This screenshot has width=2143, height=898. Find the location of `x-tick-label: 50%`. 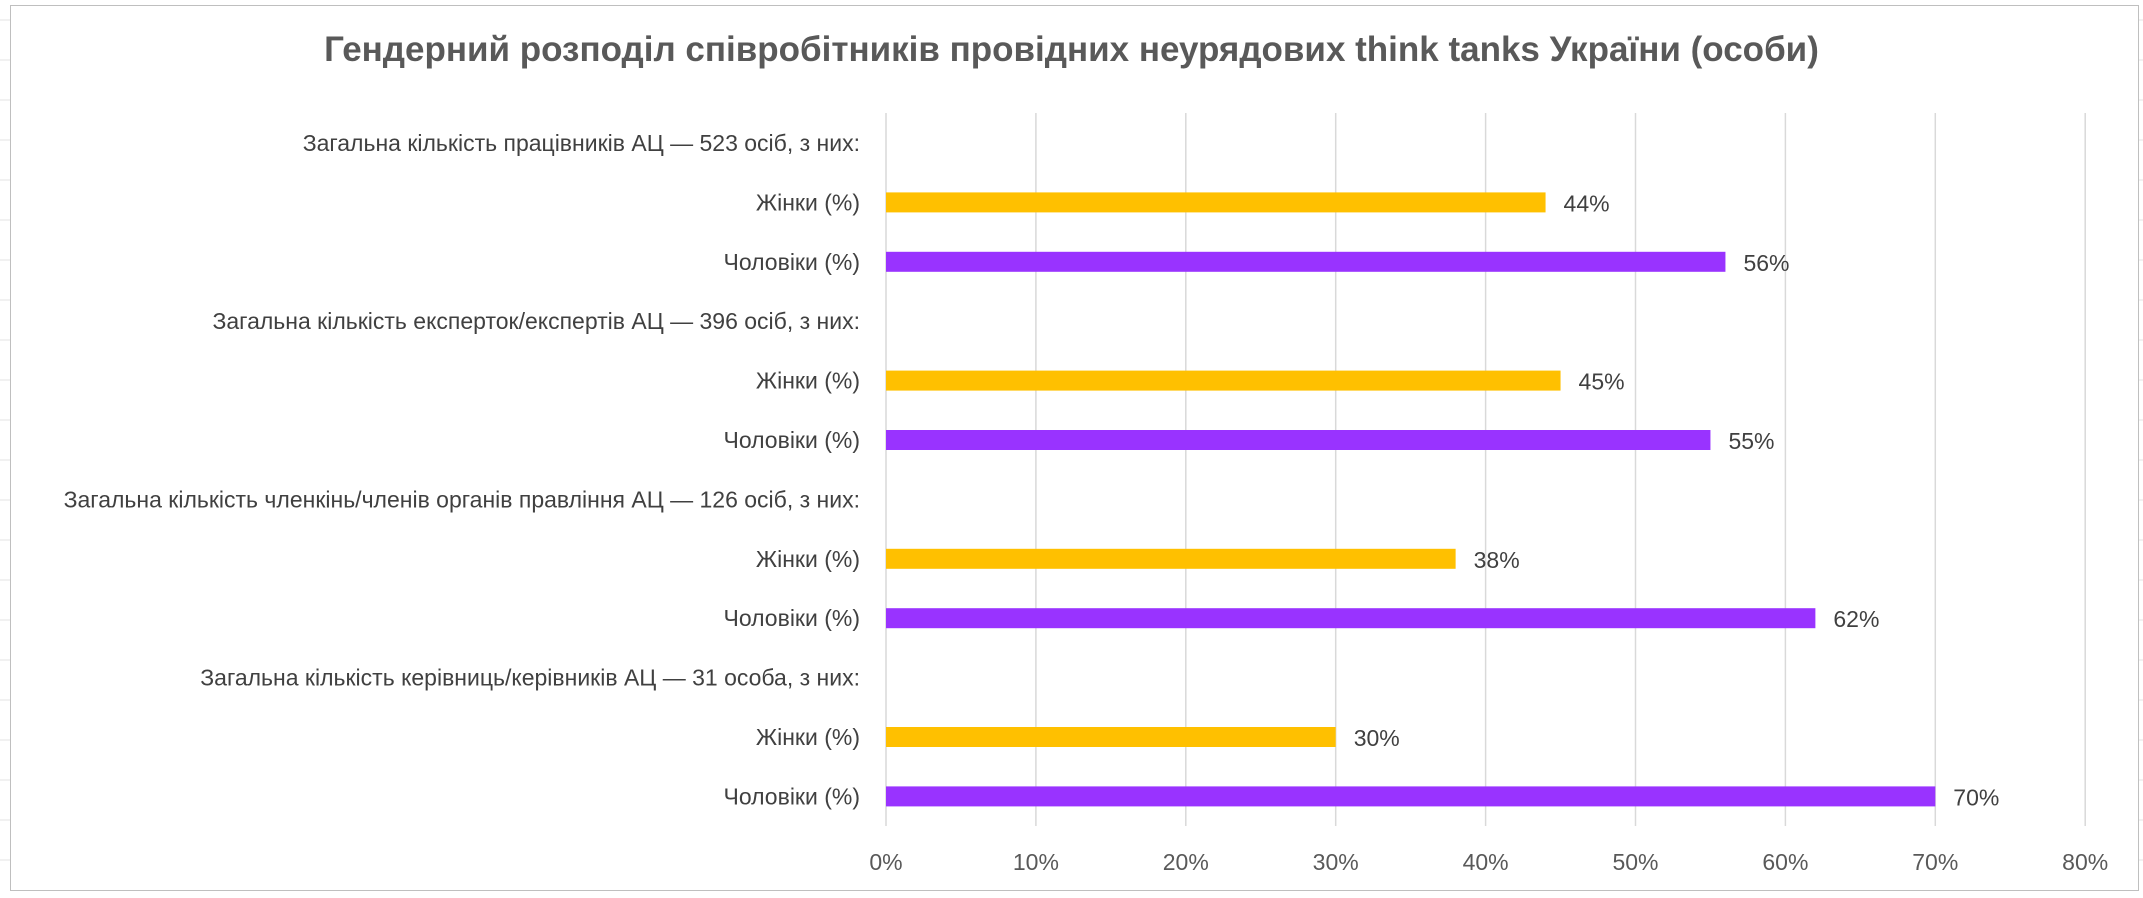

x-tick-label: 50% is located at coordinates (1635, 862).